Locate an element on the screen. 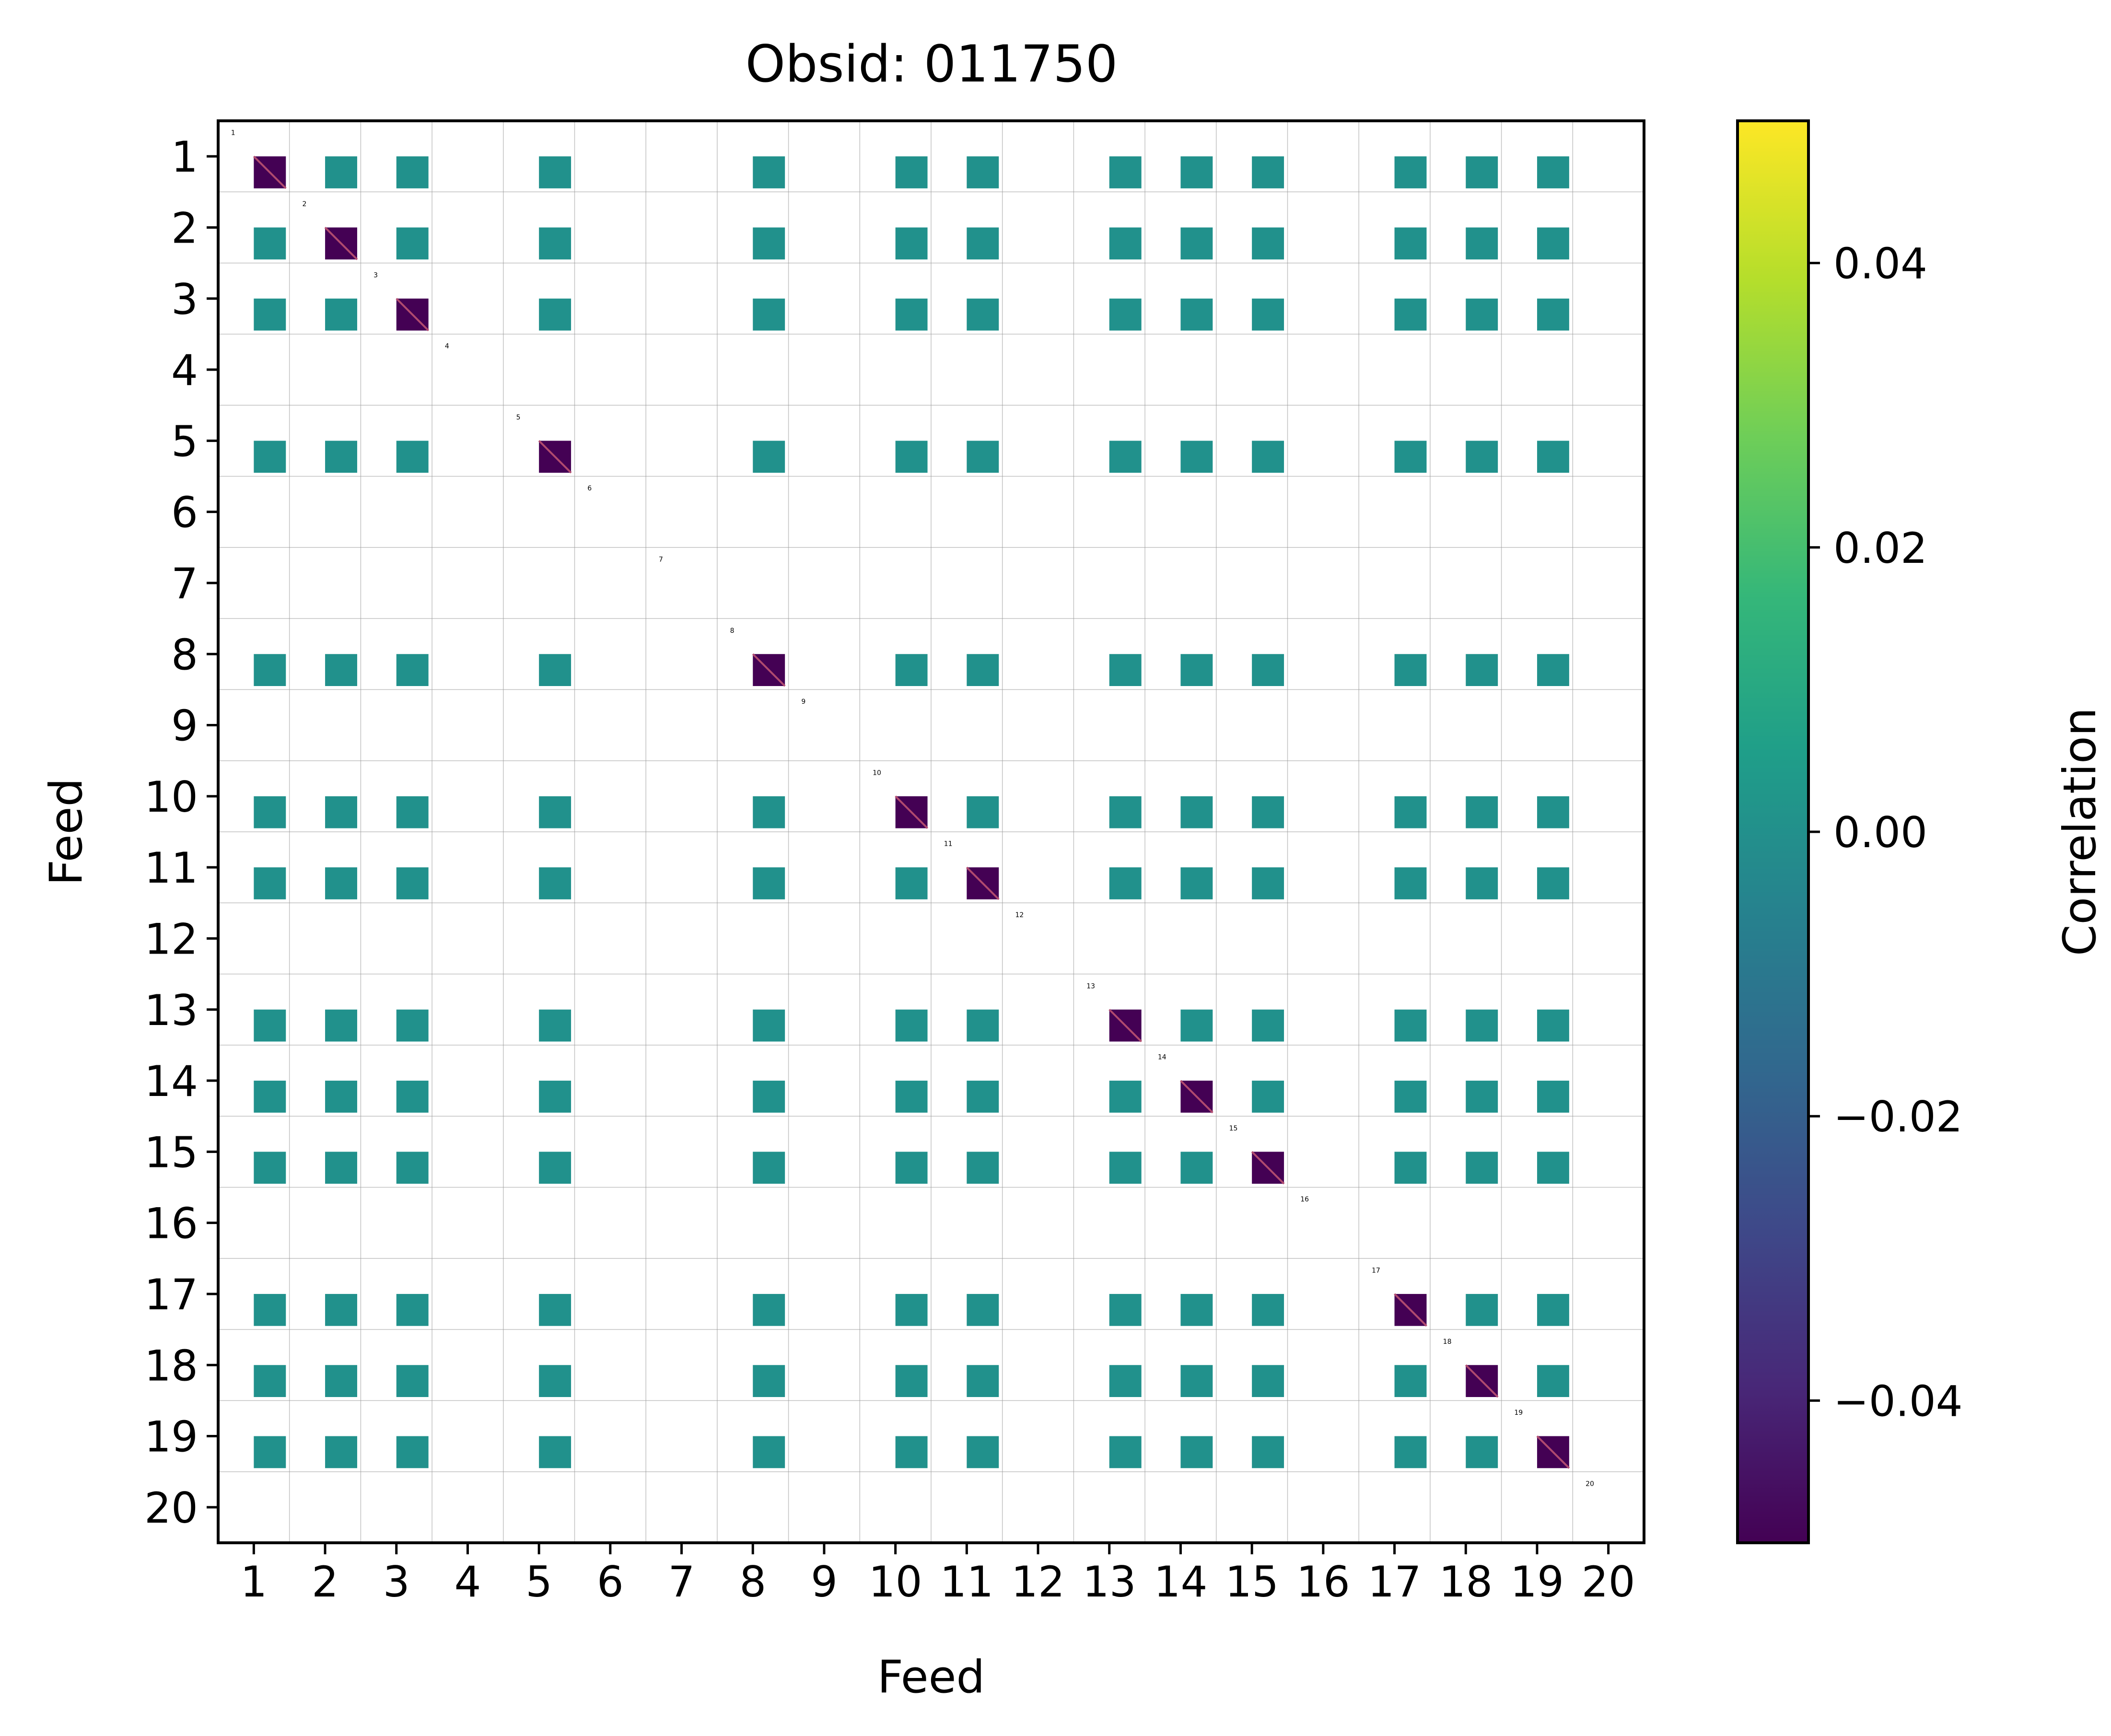 This screenshot has height=1736, width=2111. colorbar-tick-label: −0.04 is located at coordinates (1898, 1401).